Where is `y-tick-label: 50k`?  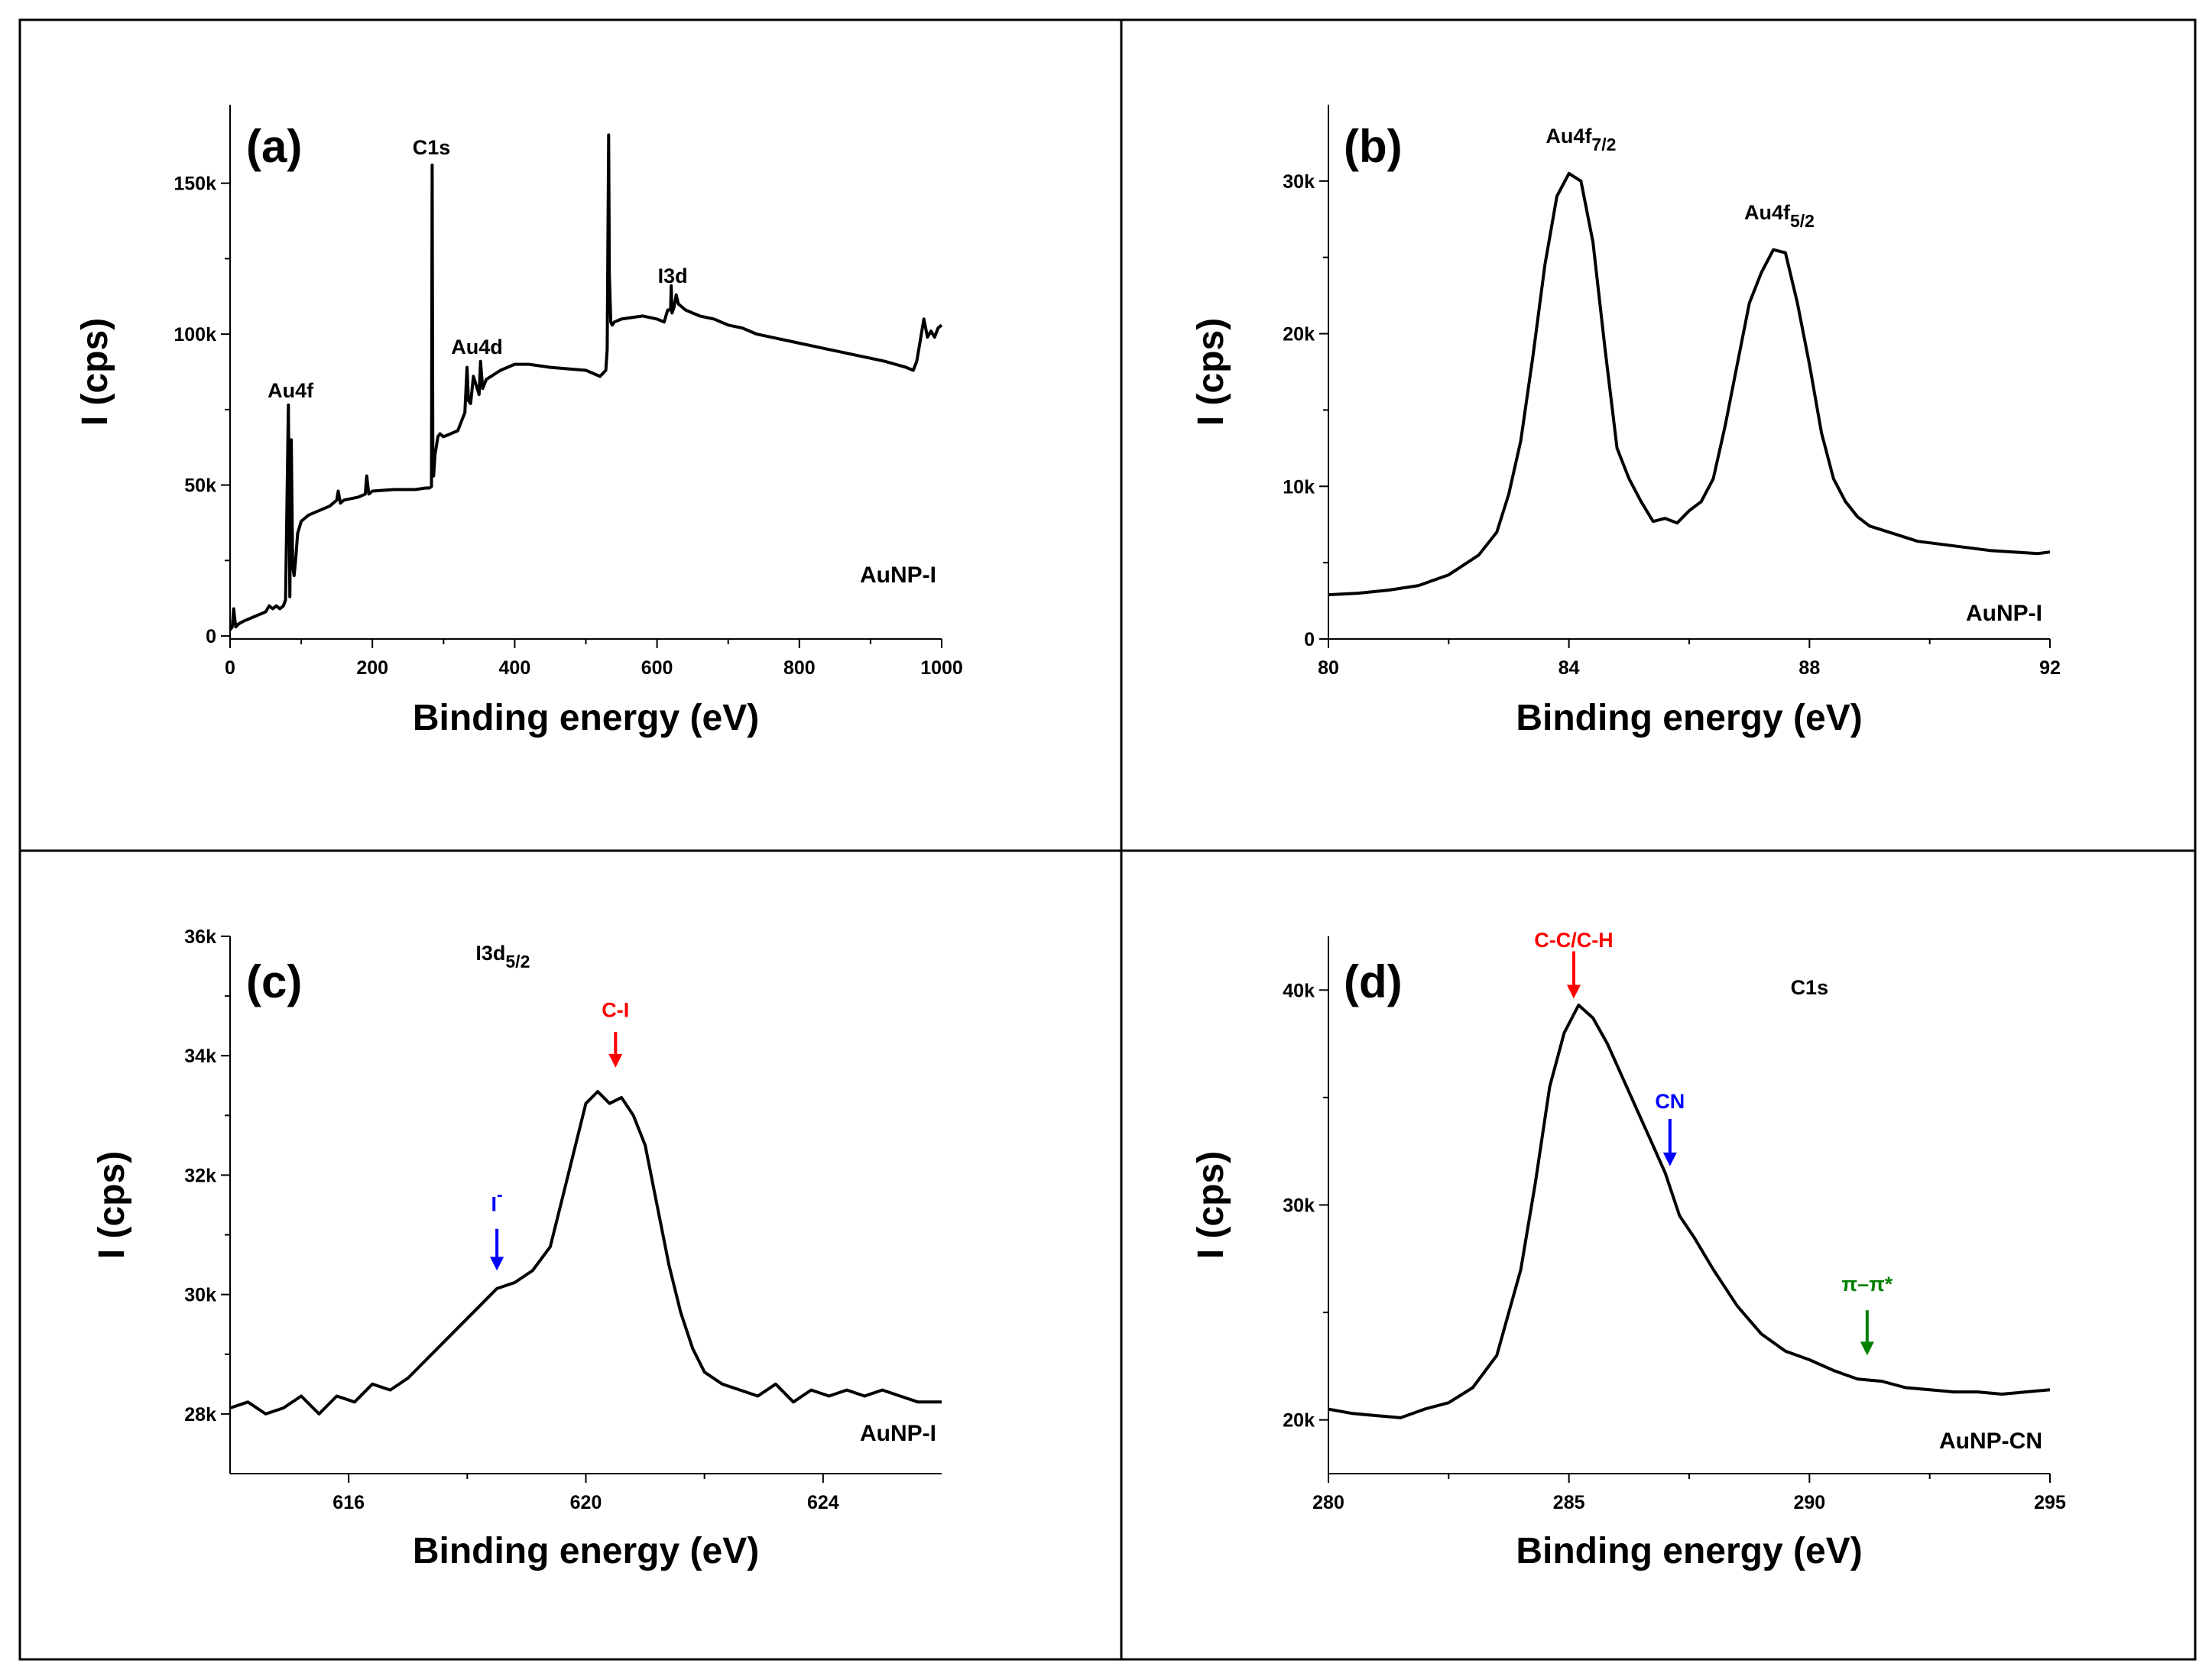
y-tick-label: 50k is located at coordinates (200, 486).